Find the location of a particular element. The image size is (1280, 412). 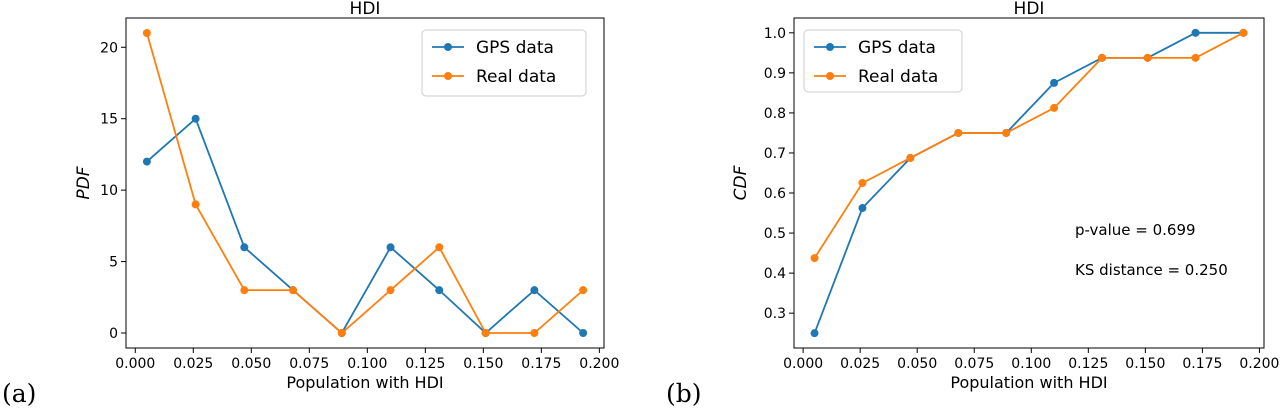

y-tick-label: 0.4 is located at coordinates (775, 274).